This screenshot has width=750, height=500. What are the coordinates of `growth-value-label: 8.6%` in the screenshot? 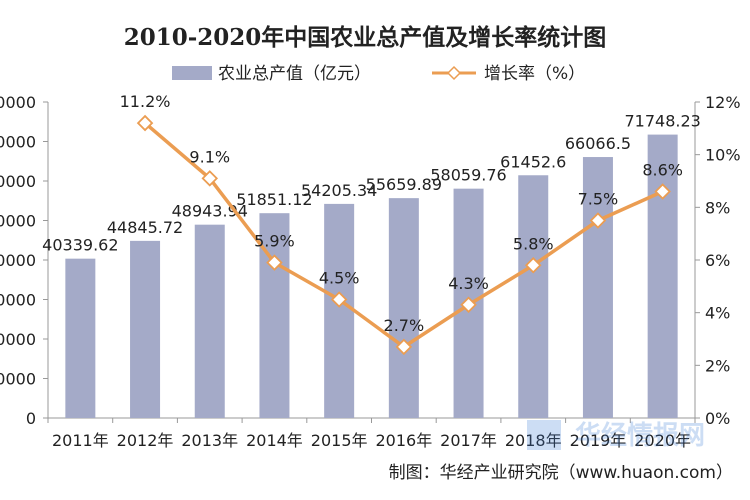 It's located at (662, 170).